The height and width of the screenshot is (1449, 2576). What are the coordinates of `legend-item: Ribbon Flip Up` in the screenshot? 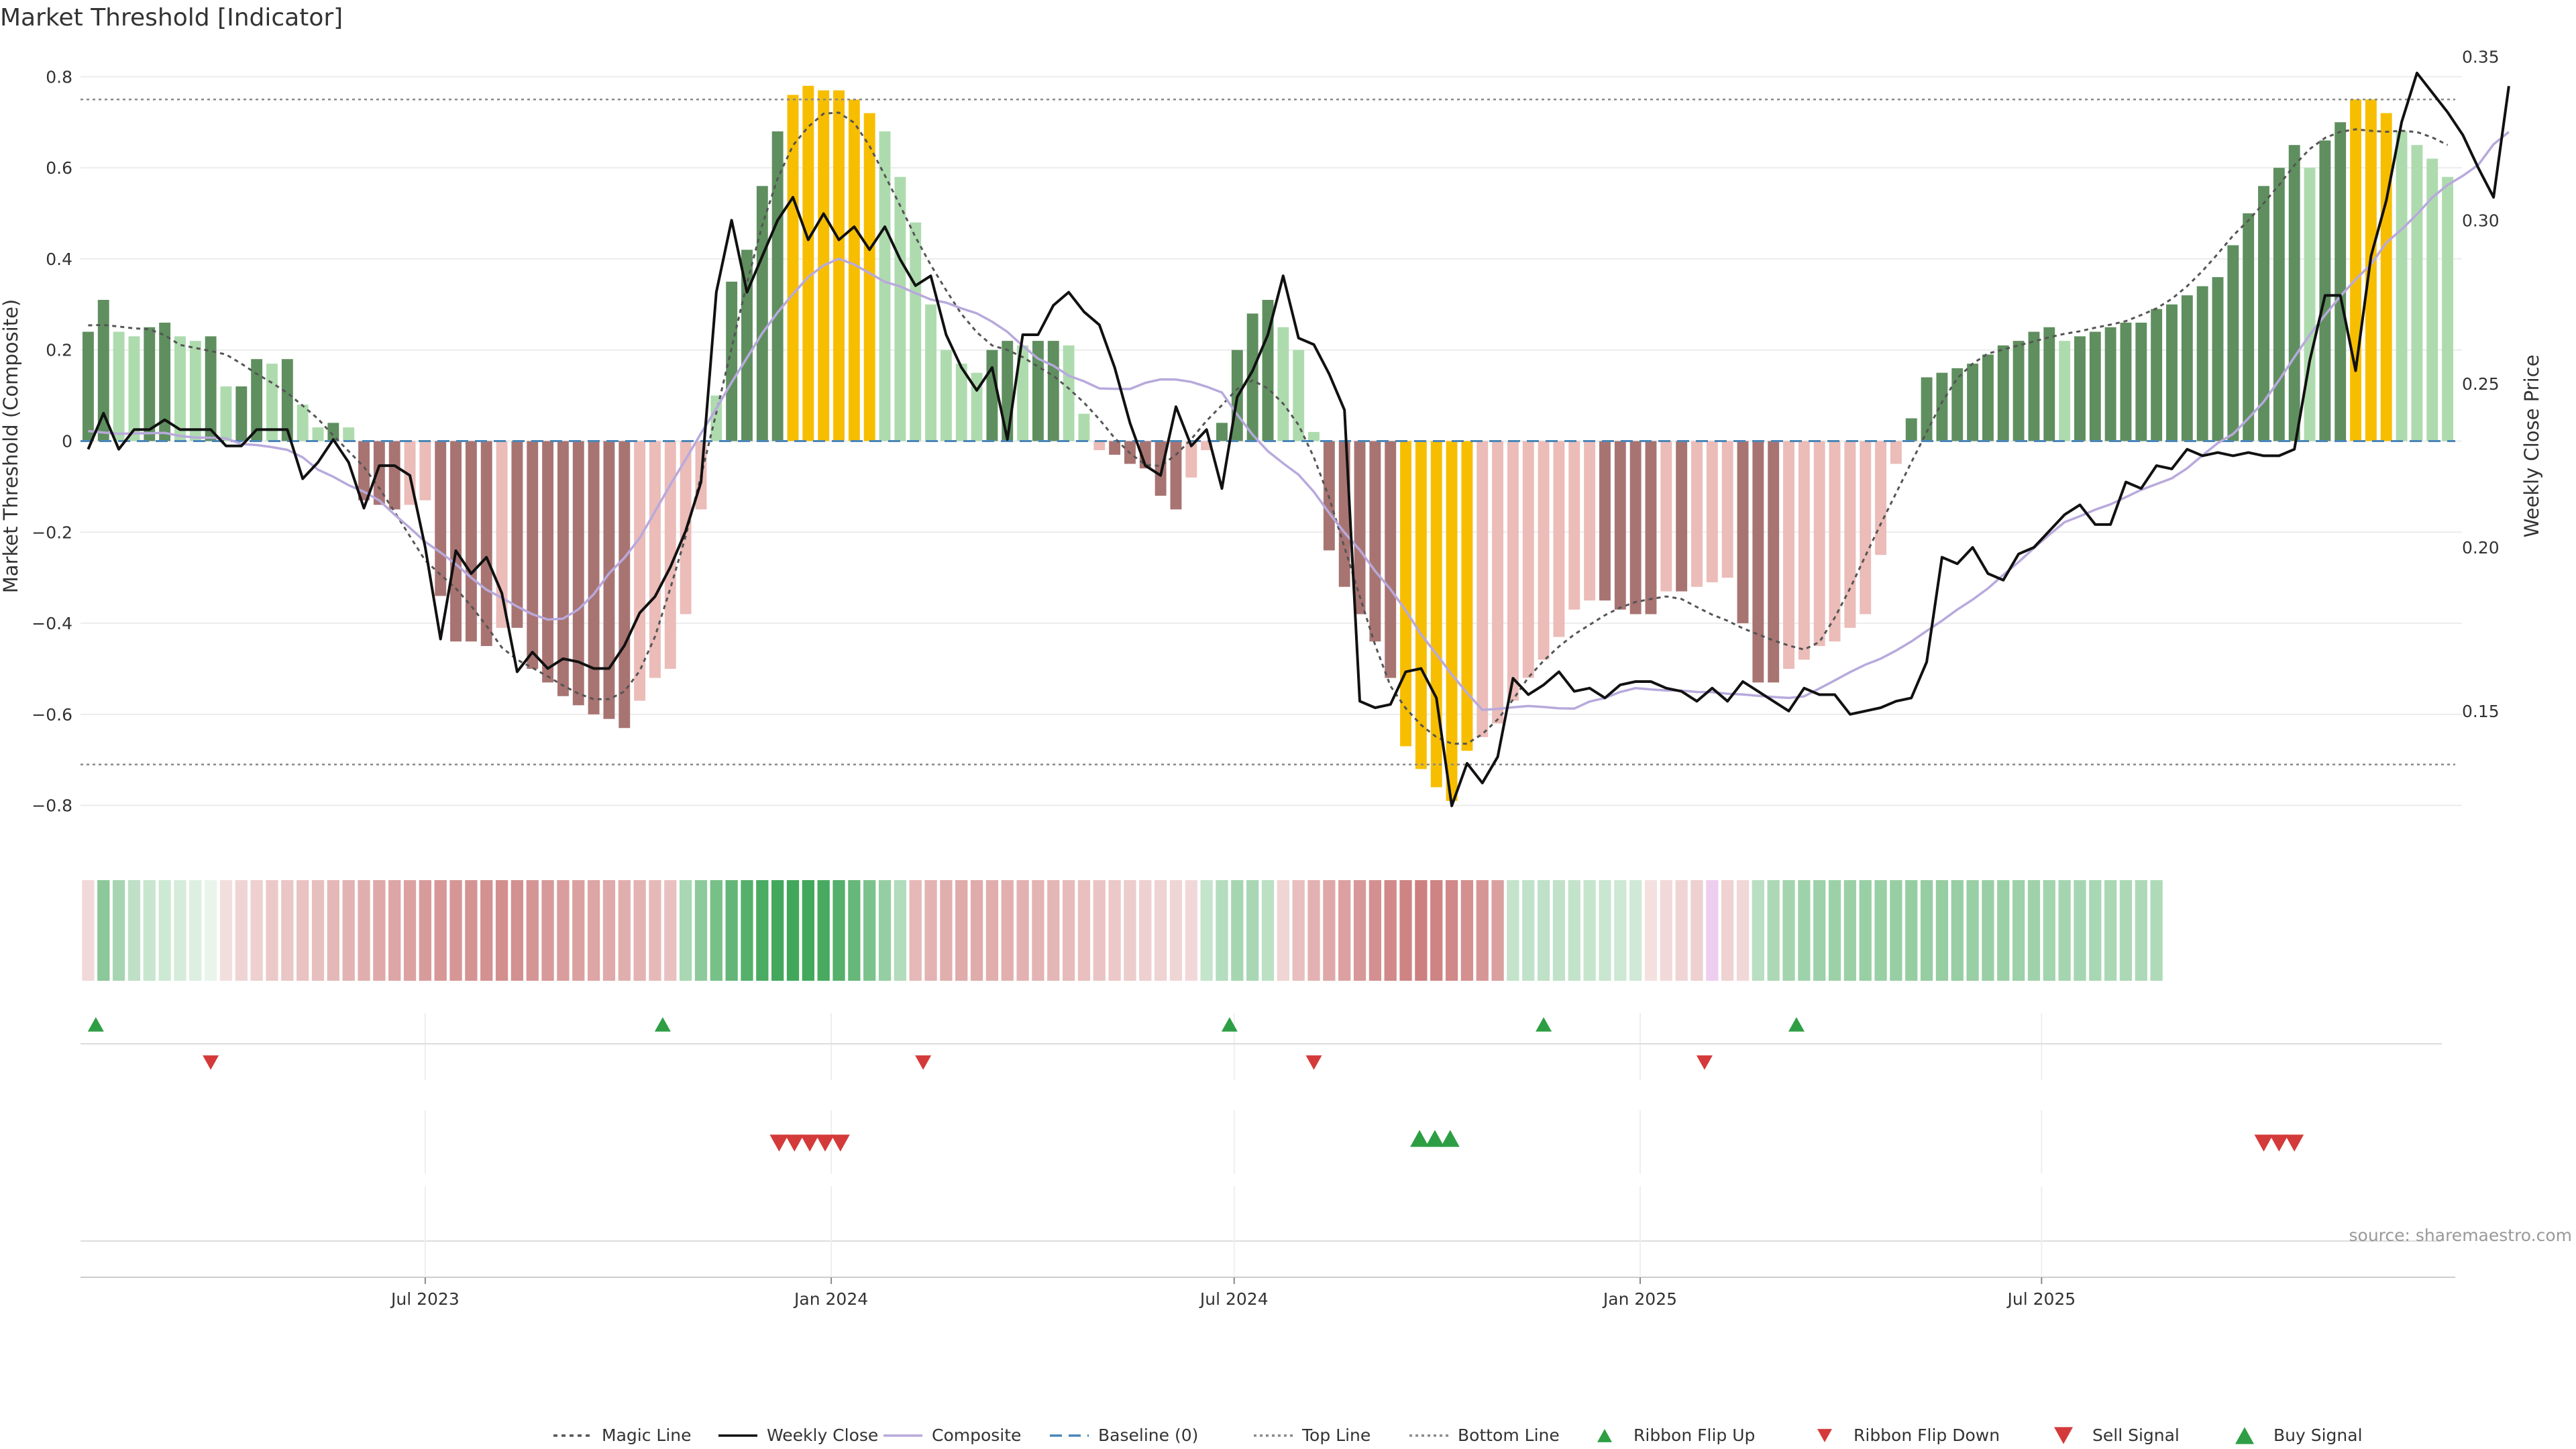 It's located at (1676, 1435).